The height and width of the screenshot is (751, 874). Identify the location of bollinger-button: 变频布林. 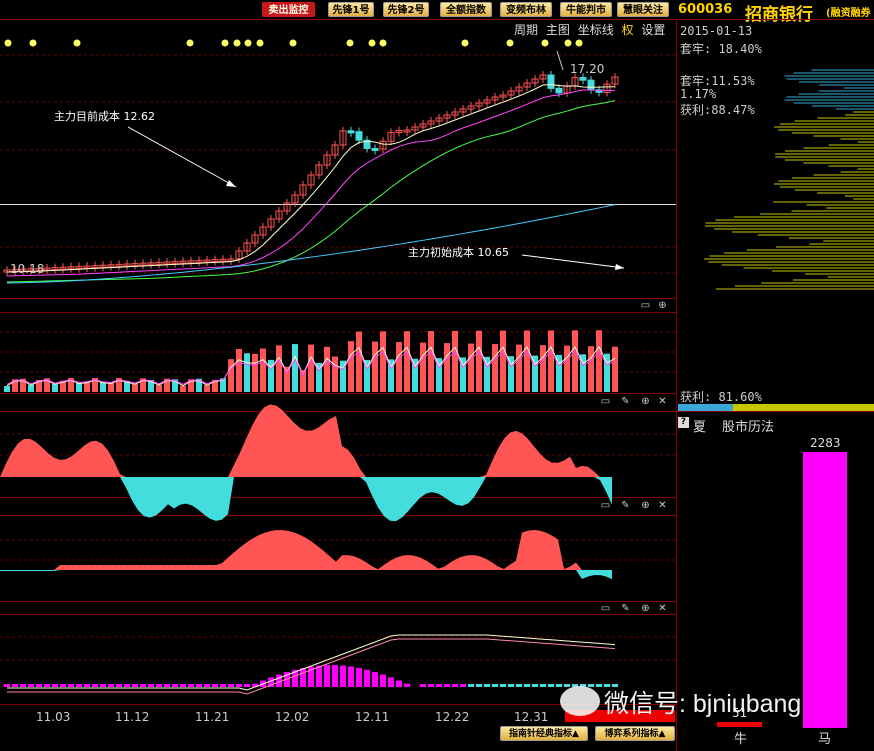
(526, 9).